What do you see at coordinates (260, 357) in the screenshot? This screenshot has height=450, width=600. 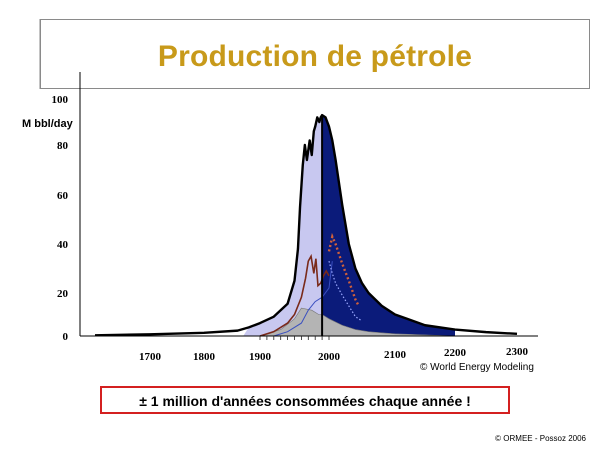 I see `x-tick-label: 1900` at bounding box center [260, 357].